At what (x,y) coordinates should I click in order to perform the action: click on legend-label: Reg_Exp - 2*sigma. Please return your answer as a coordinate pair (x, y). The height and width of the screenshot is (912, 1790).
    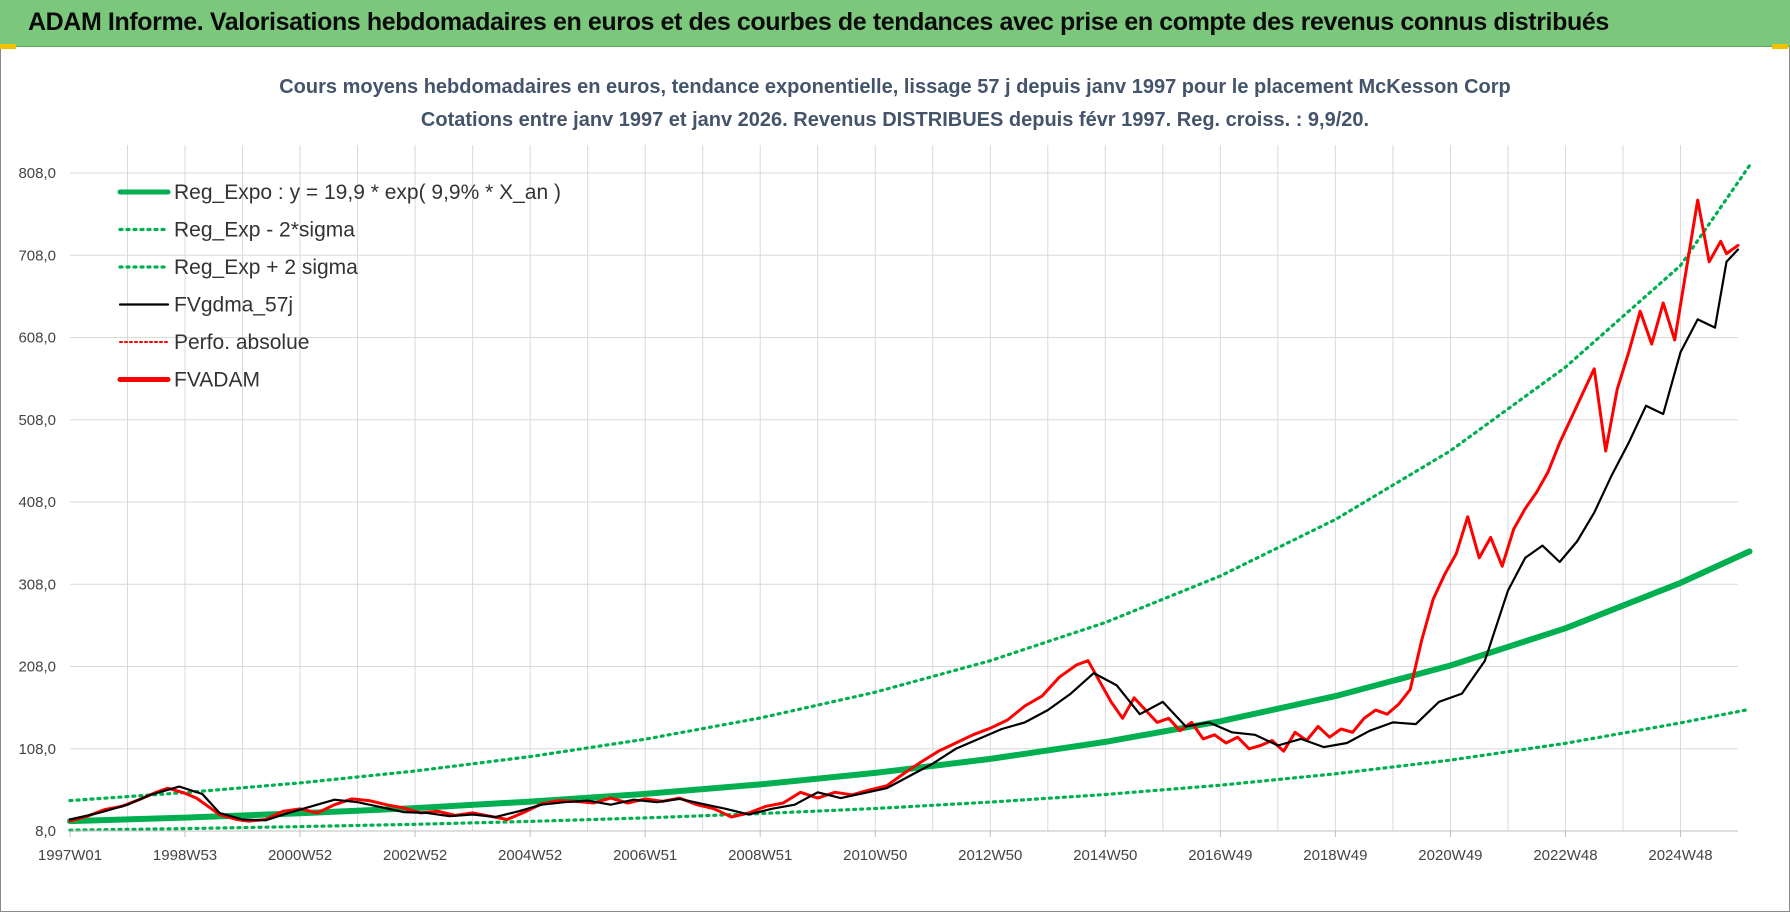
    Looking at the image, I should click on (264, 230).